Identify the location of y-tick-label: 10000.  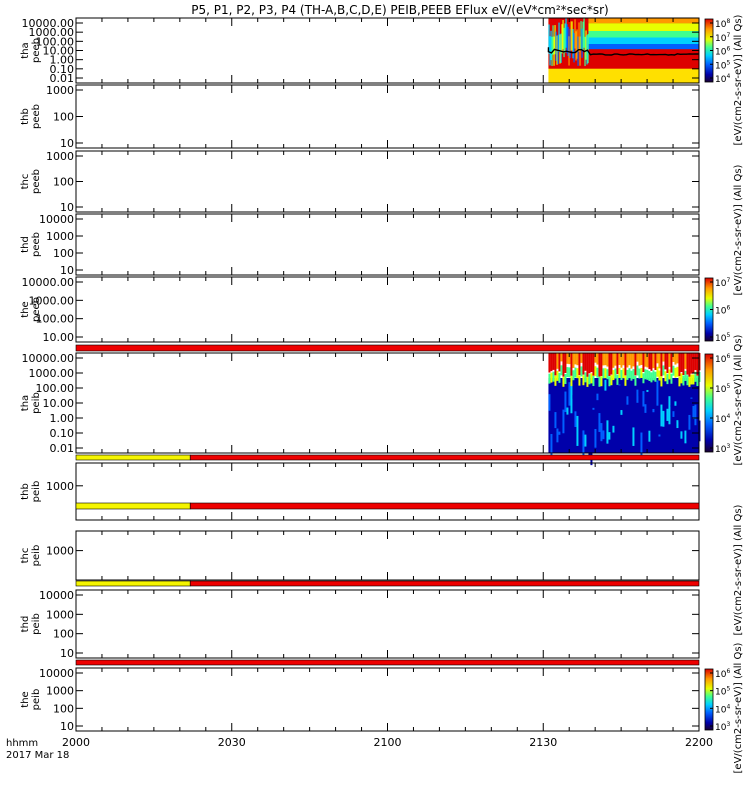
(56, 673).